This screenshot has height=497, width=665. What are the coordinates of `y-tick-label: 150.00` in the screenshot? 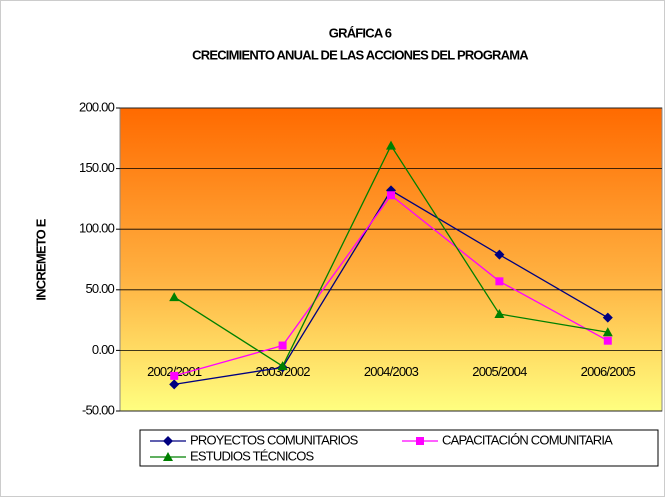 It's located at (97, 167).